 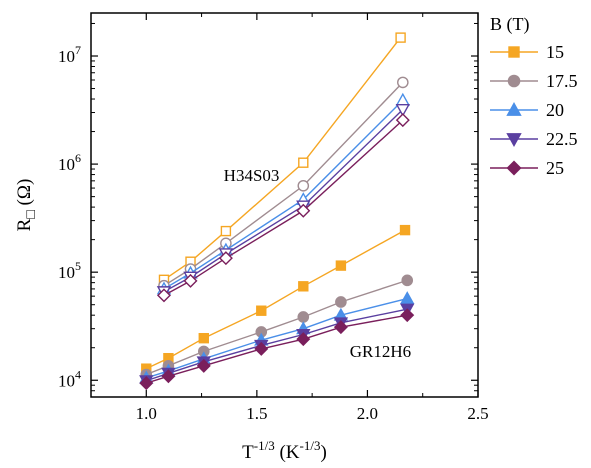 I want to click on legend-entry-20: 20, so click(x=527, y=110).